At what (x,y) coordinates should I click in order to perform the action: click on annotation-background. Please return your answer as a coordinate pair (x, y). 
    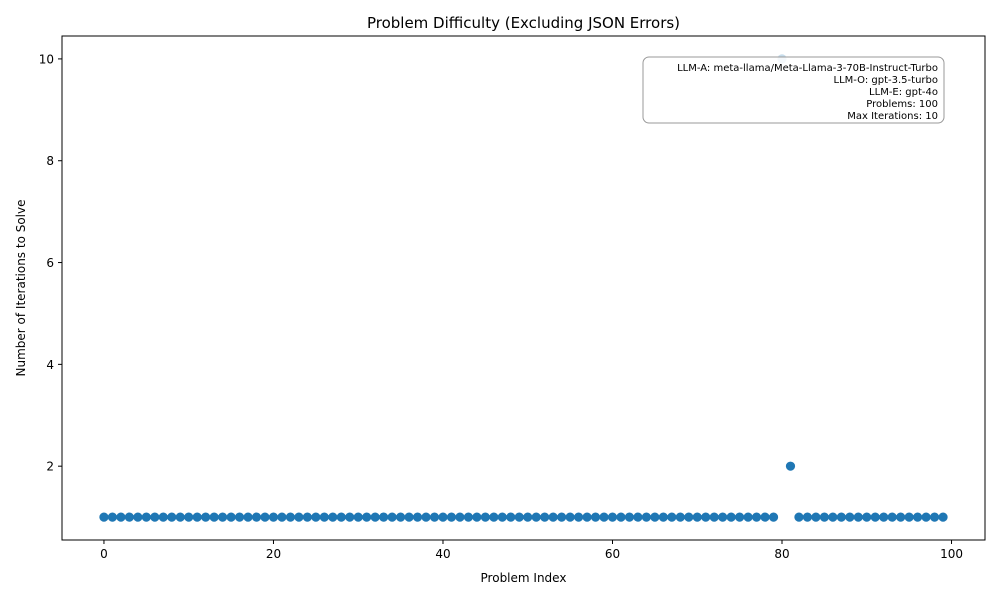
    Looking at the image, I should click on (793, 90).